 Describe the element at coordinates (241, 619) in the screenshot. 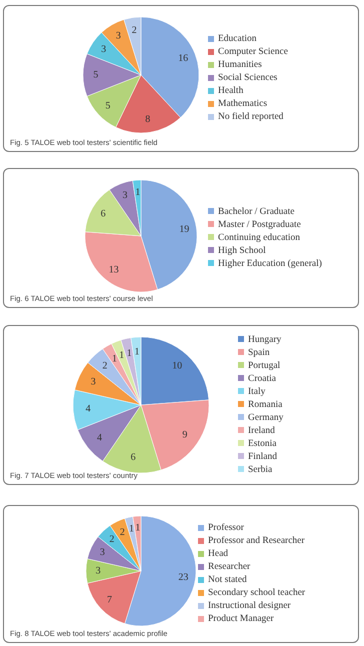

I see `legend-label: Product Manager` at that location.